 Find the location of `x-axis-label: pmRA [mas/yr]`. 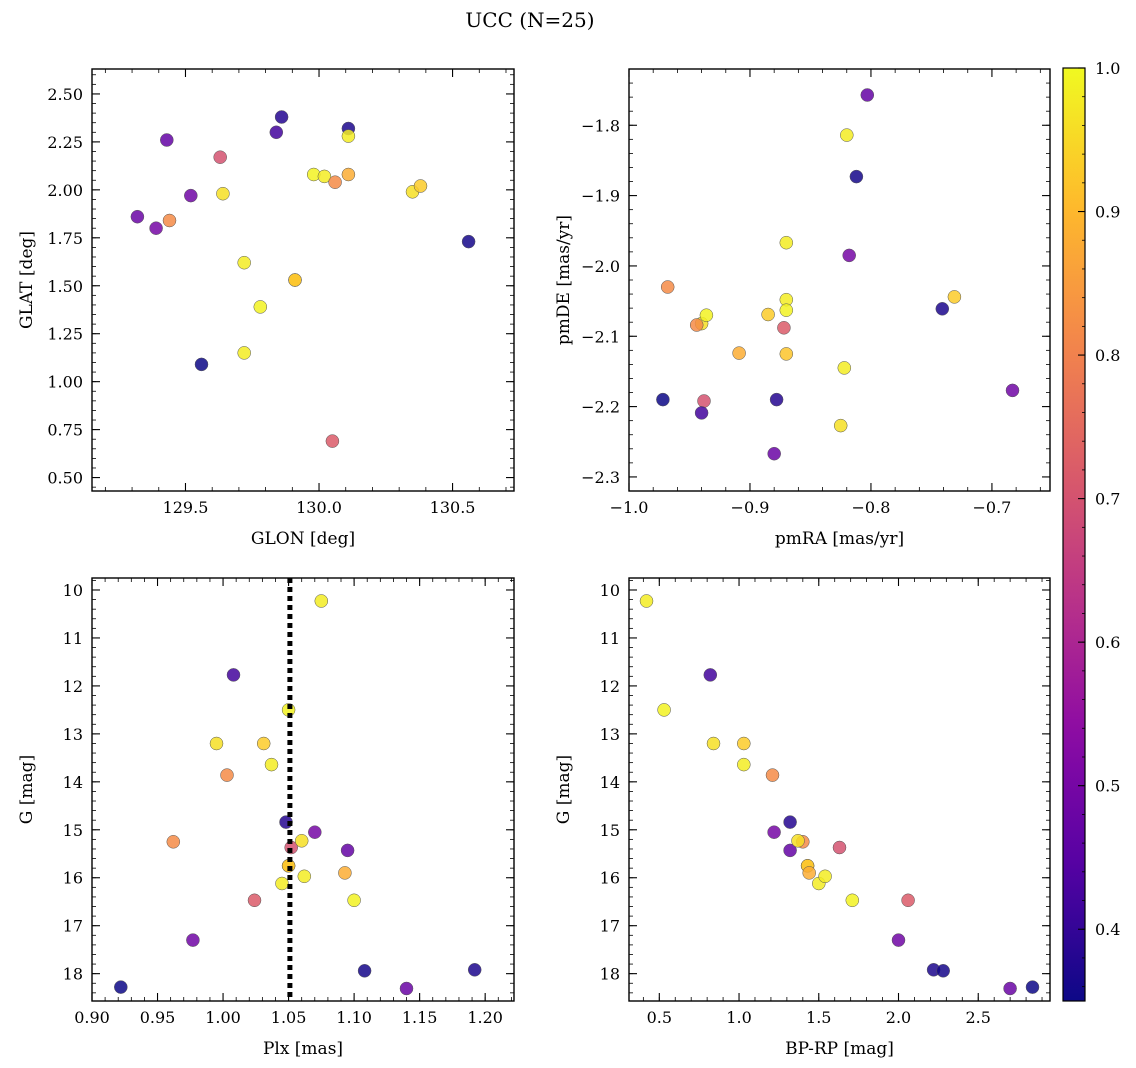

x-axis-label: pmRA [mas/yr] is located at coordinates (839, 539).